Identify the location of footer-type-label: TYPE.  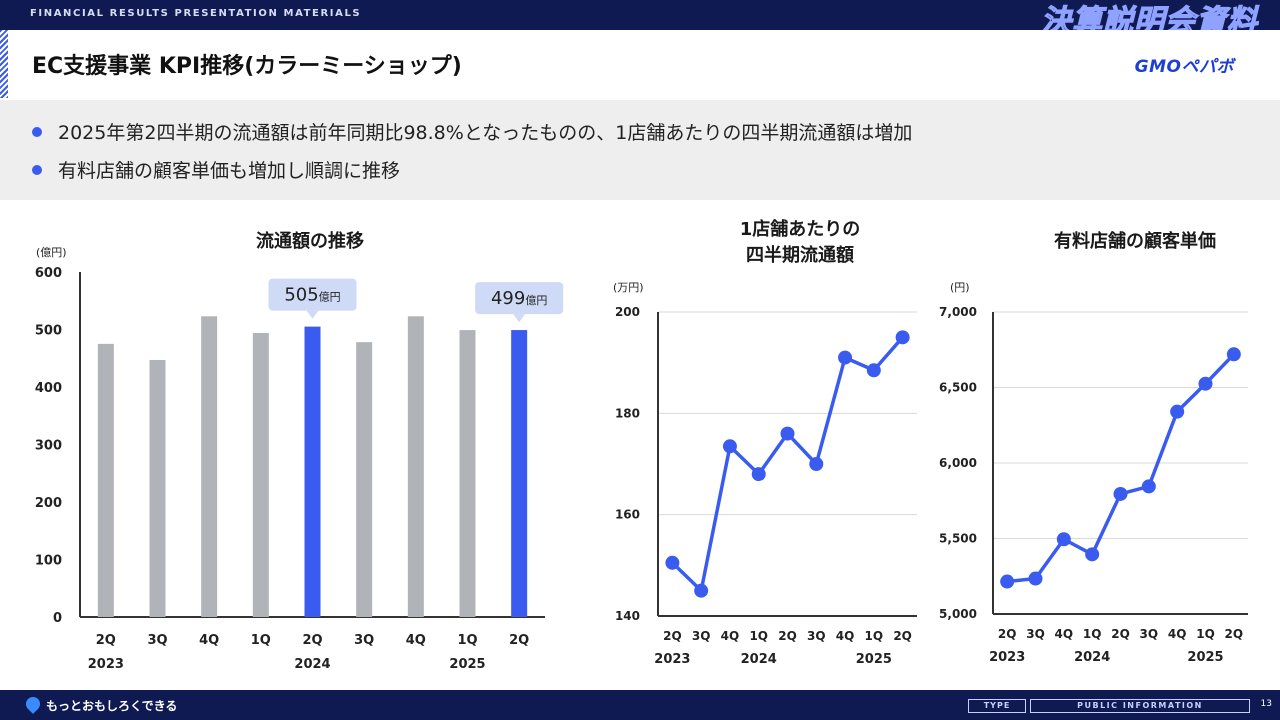
(997, 706).